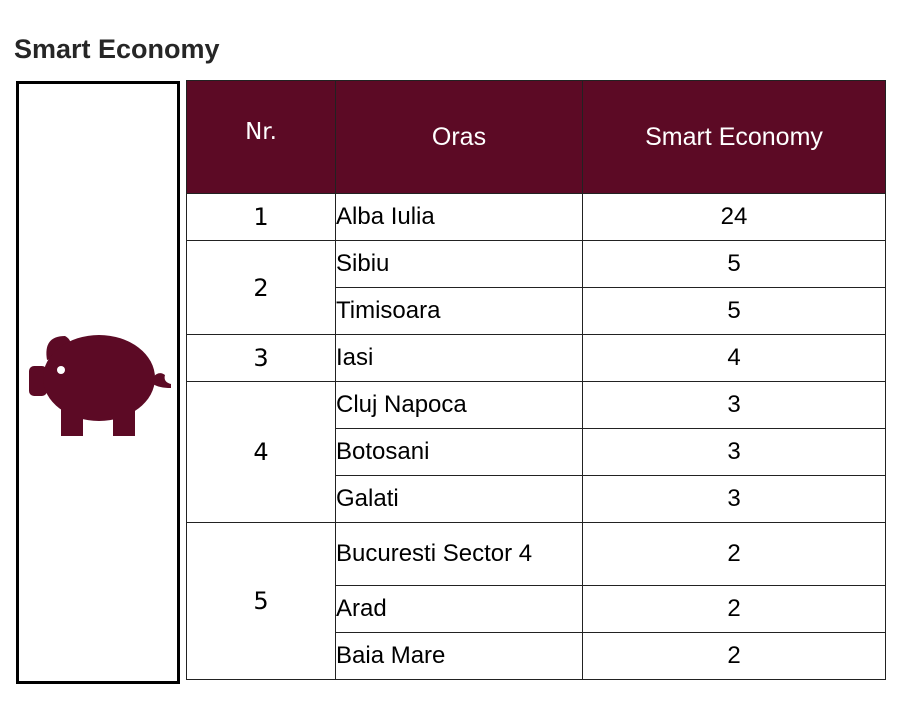 The height and width of the screenshot is (710, 913). I want to click on rank-cell: 3, so click(261, 358).